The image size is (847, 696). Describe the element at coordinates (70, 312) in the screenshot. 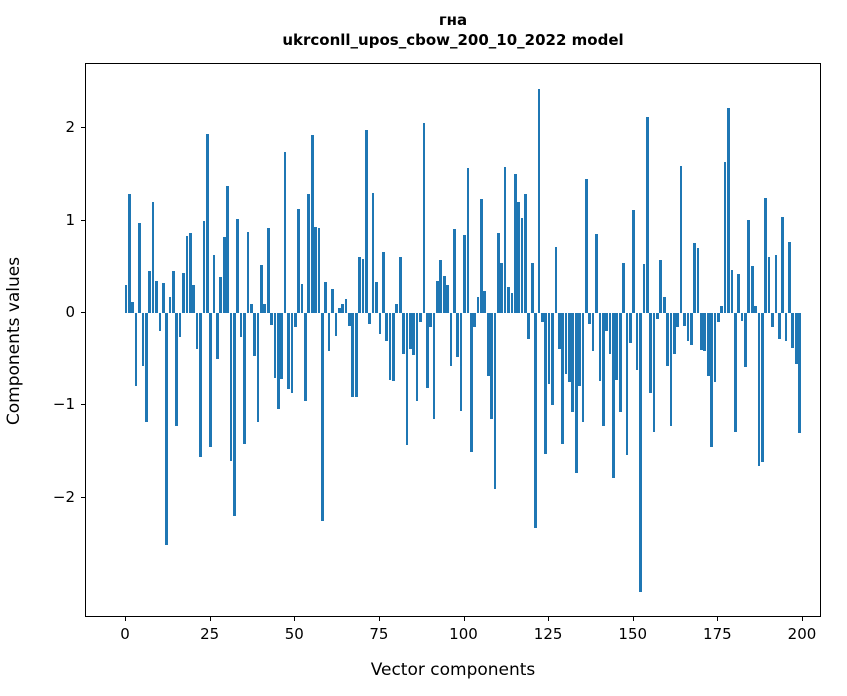

I see `y-tick-label-0: 0` at that location.